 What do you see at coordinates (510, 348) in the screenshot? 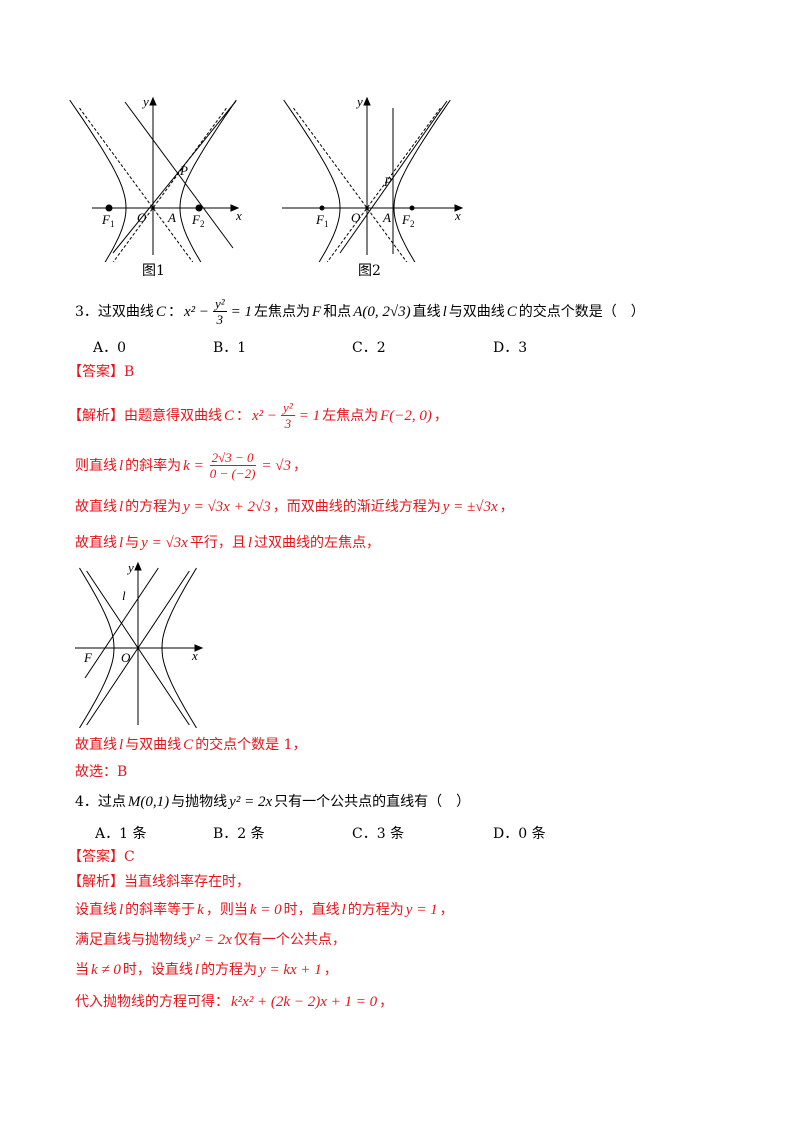
I see `option-d: D．3` at bounding box center [510, 348].